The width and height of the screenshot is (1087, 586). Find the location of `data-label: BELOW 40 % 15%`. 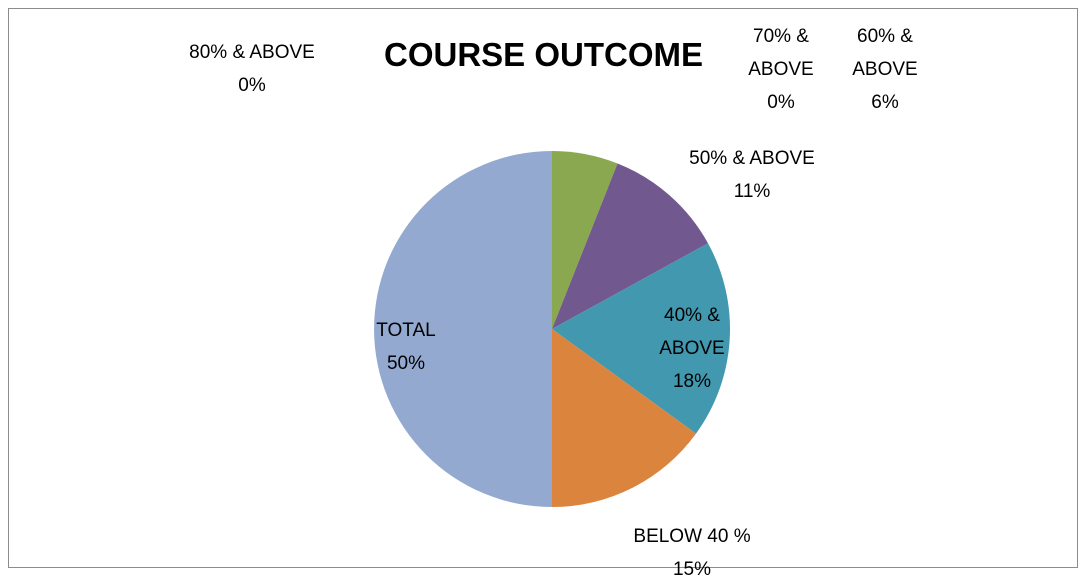

data-label: BELOW 40 % 15% is located at coordinates (692, 553).